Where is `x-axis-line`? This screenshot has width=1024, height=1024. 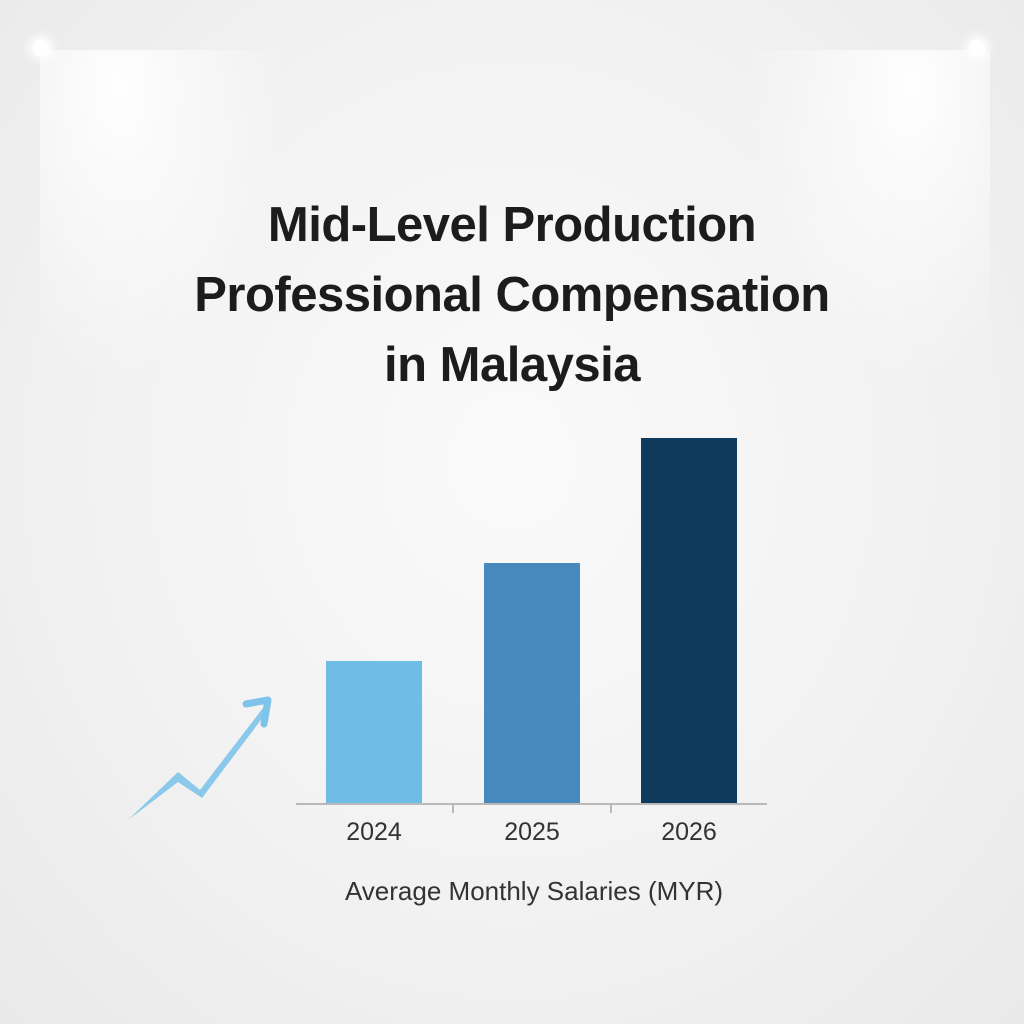
x-axis-line is located at coordinates (531, 804).